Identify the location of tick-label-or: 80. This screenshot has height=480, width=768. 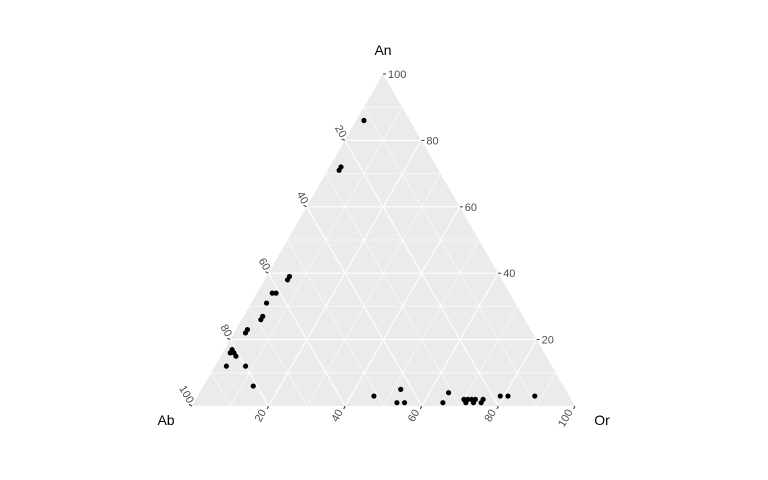
(490, 416).